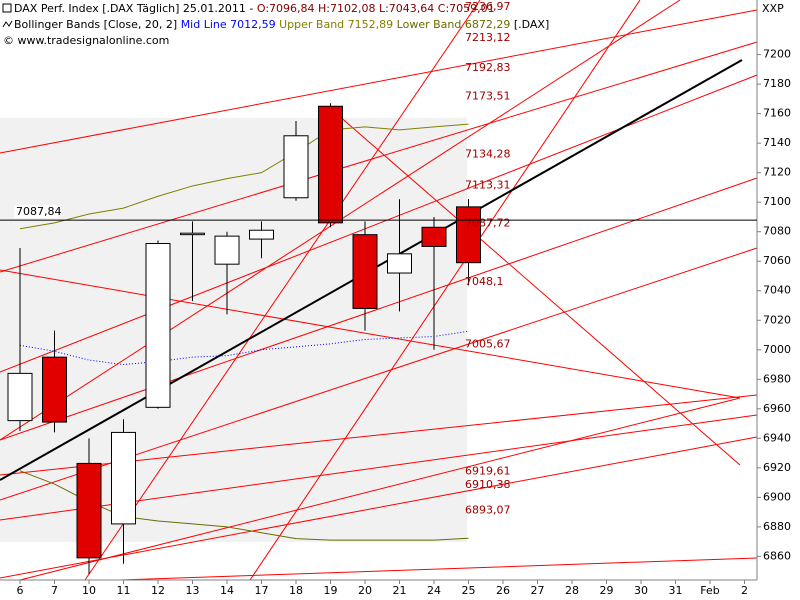 The height and width of the screenshot is (600, 800). Describe the element at coordinates (86, 40) in the screenshot. I see `copyright: © www.tradesignalonline.com` at that location.